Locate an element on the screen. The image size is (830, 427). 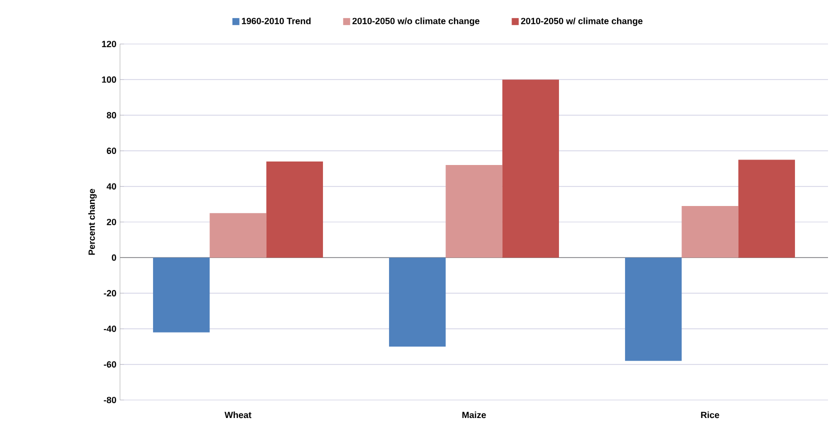
x-tick-label: Wheat is located at coordinates (238, 415).